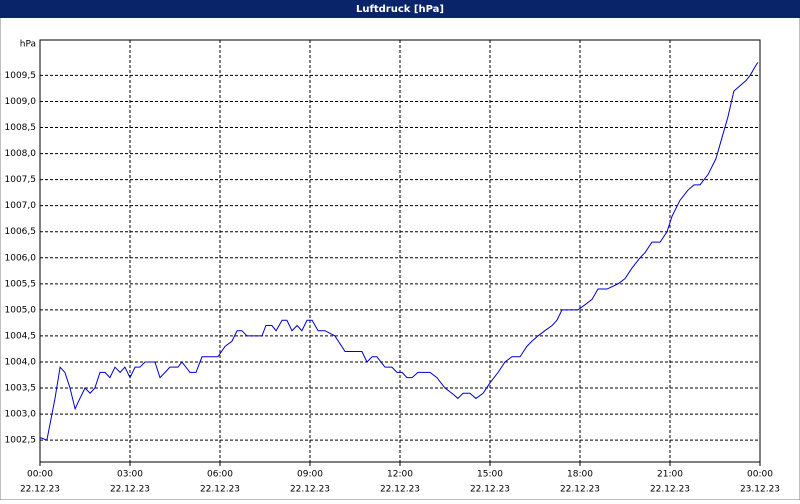  Describe the element at coordinates (21, 232) in the screenshot. I see `y-tick-label: 1006,5` at that location.